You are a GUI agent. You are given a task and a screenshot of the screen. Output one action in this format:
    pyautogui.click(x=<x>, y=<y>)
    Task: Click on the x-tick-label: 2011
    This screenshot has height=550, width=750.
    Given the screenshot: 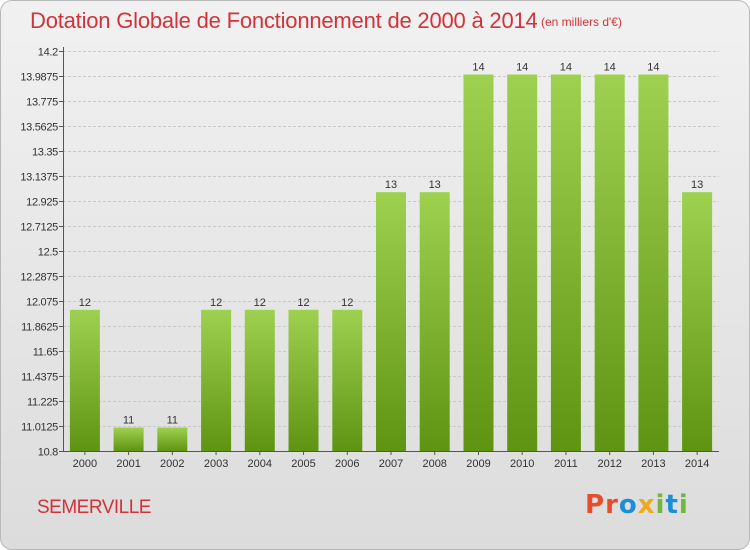 What is the action you would take?
    pyautogui.click(x=566, y=464)
    